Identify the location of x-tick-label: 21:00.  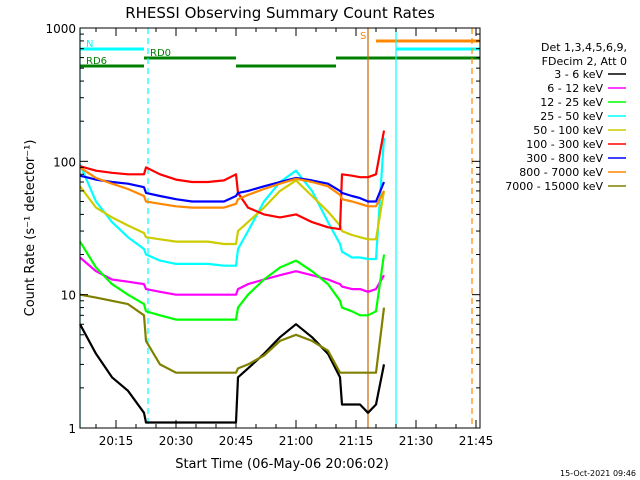
(296, 441).